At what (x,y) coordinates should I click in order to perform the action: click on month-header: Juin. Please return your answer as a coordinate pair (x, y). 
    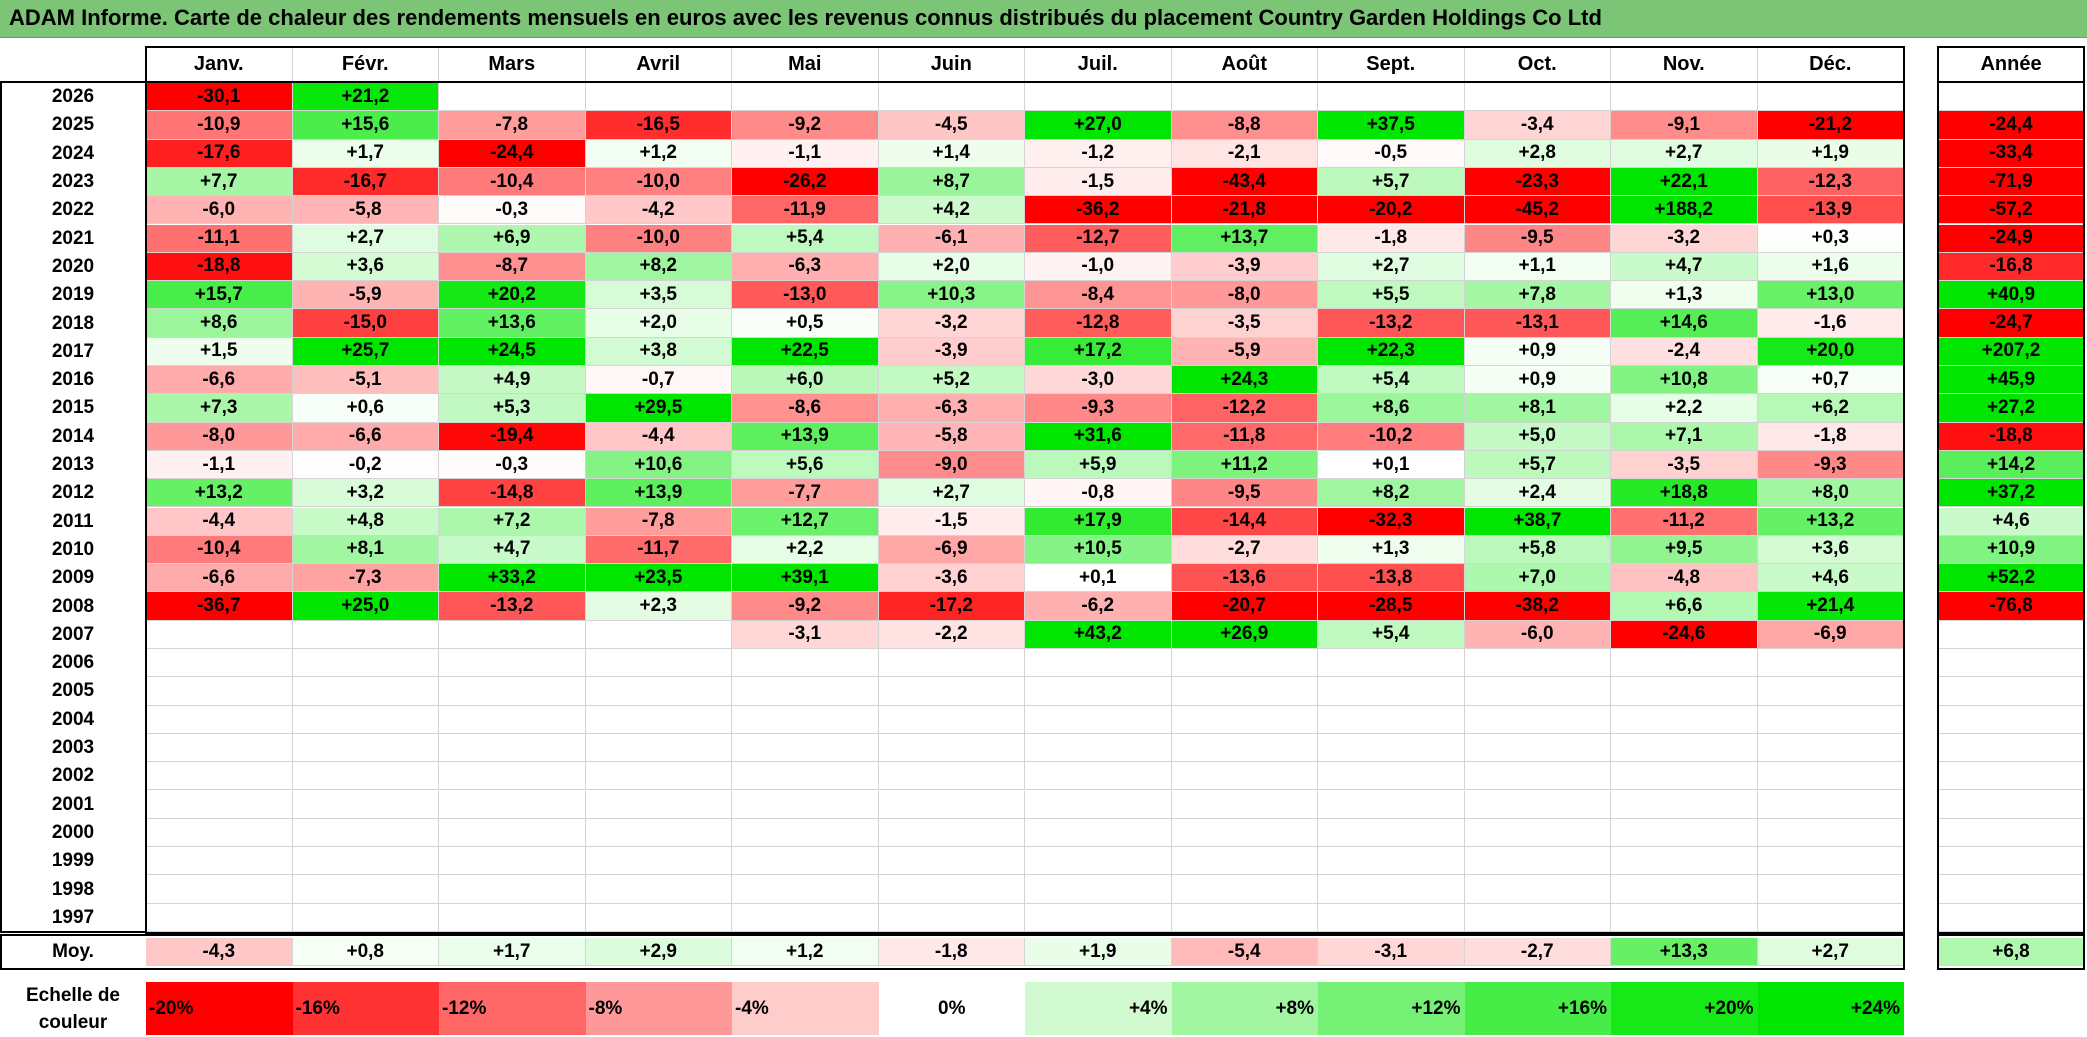
    Looking at the image, I should click on (952, 64).